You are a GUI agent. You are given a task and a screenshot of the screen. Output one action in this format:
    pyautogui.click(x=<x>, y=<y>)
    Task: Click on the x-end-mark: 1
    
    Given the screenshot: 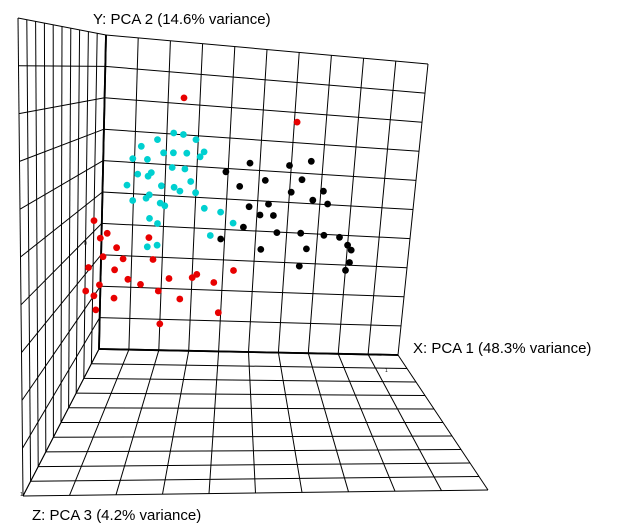 What is the action you would take?
    pyautogui.click(x=386, y=371)
    